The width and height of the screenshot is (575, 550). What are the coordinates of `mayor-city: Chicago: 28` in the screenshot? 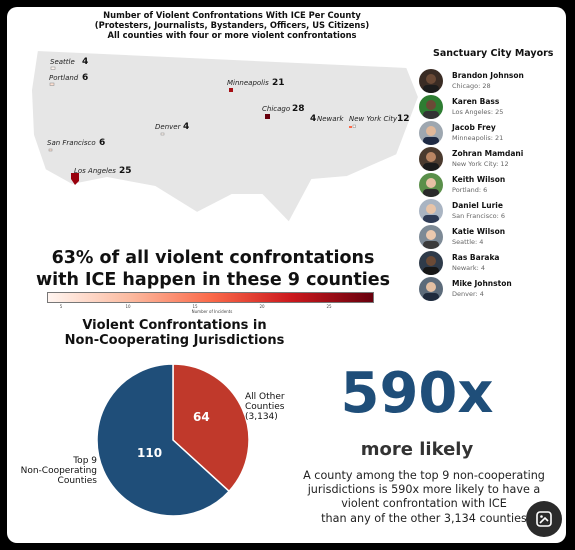 It's located at (471, 86).